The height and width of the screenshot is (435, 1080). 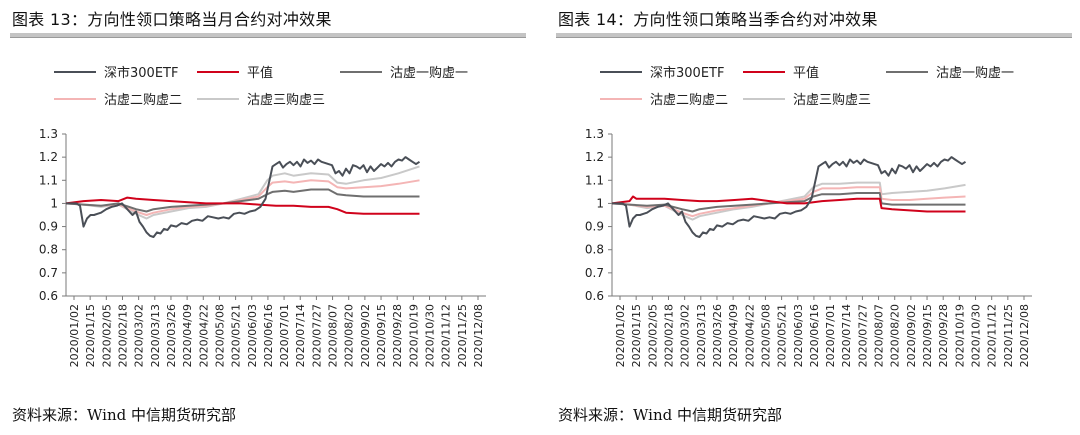 What do you see at coordinates (172, 19) in the screenshot?
I see `figure-title: 图表 13：方向性领口策略当月合约对冲效果` at bounding box center [172, 19].